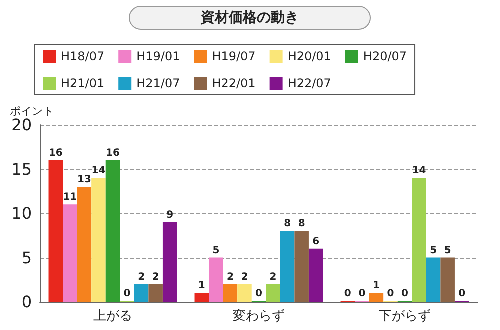  Describe the element at coordinates (70, 198) in the screenshot. I see `data-label: 11` at that location.